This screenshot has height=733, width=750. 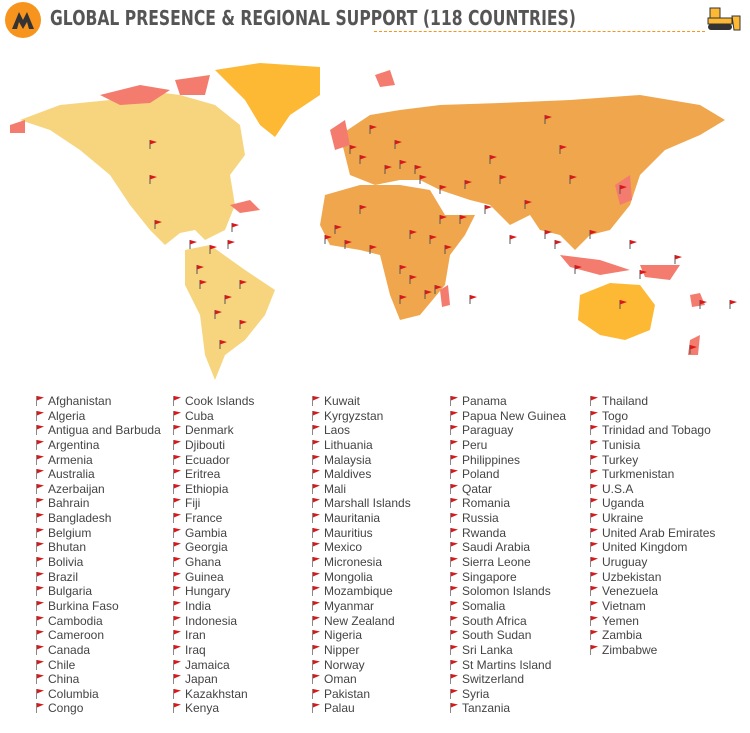 What do you see at coordinates (623, 518) in the screenshot?
I see `country-name: Ukraine` at bounding box center [623, 518].